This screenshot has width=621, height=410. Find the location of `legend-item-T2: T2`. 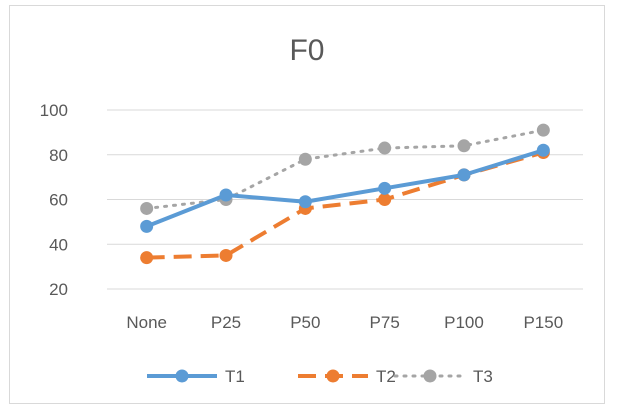

legend-item-T2: T2 is located at coordinates (347, 376).